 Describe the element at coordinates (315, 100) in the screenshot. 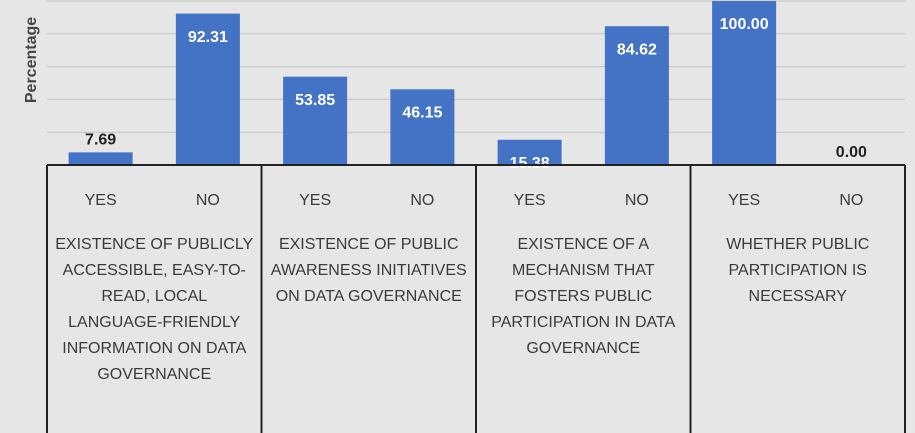

I see `data-label: 53.85` at that location.